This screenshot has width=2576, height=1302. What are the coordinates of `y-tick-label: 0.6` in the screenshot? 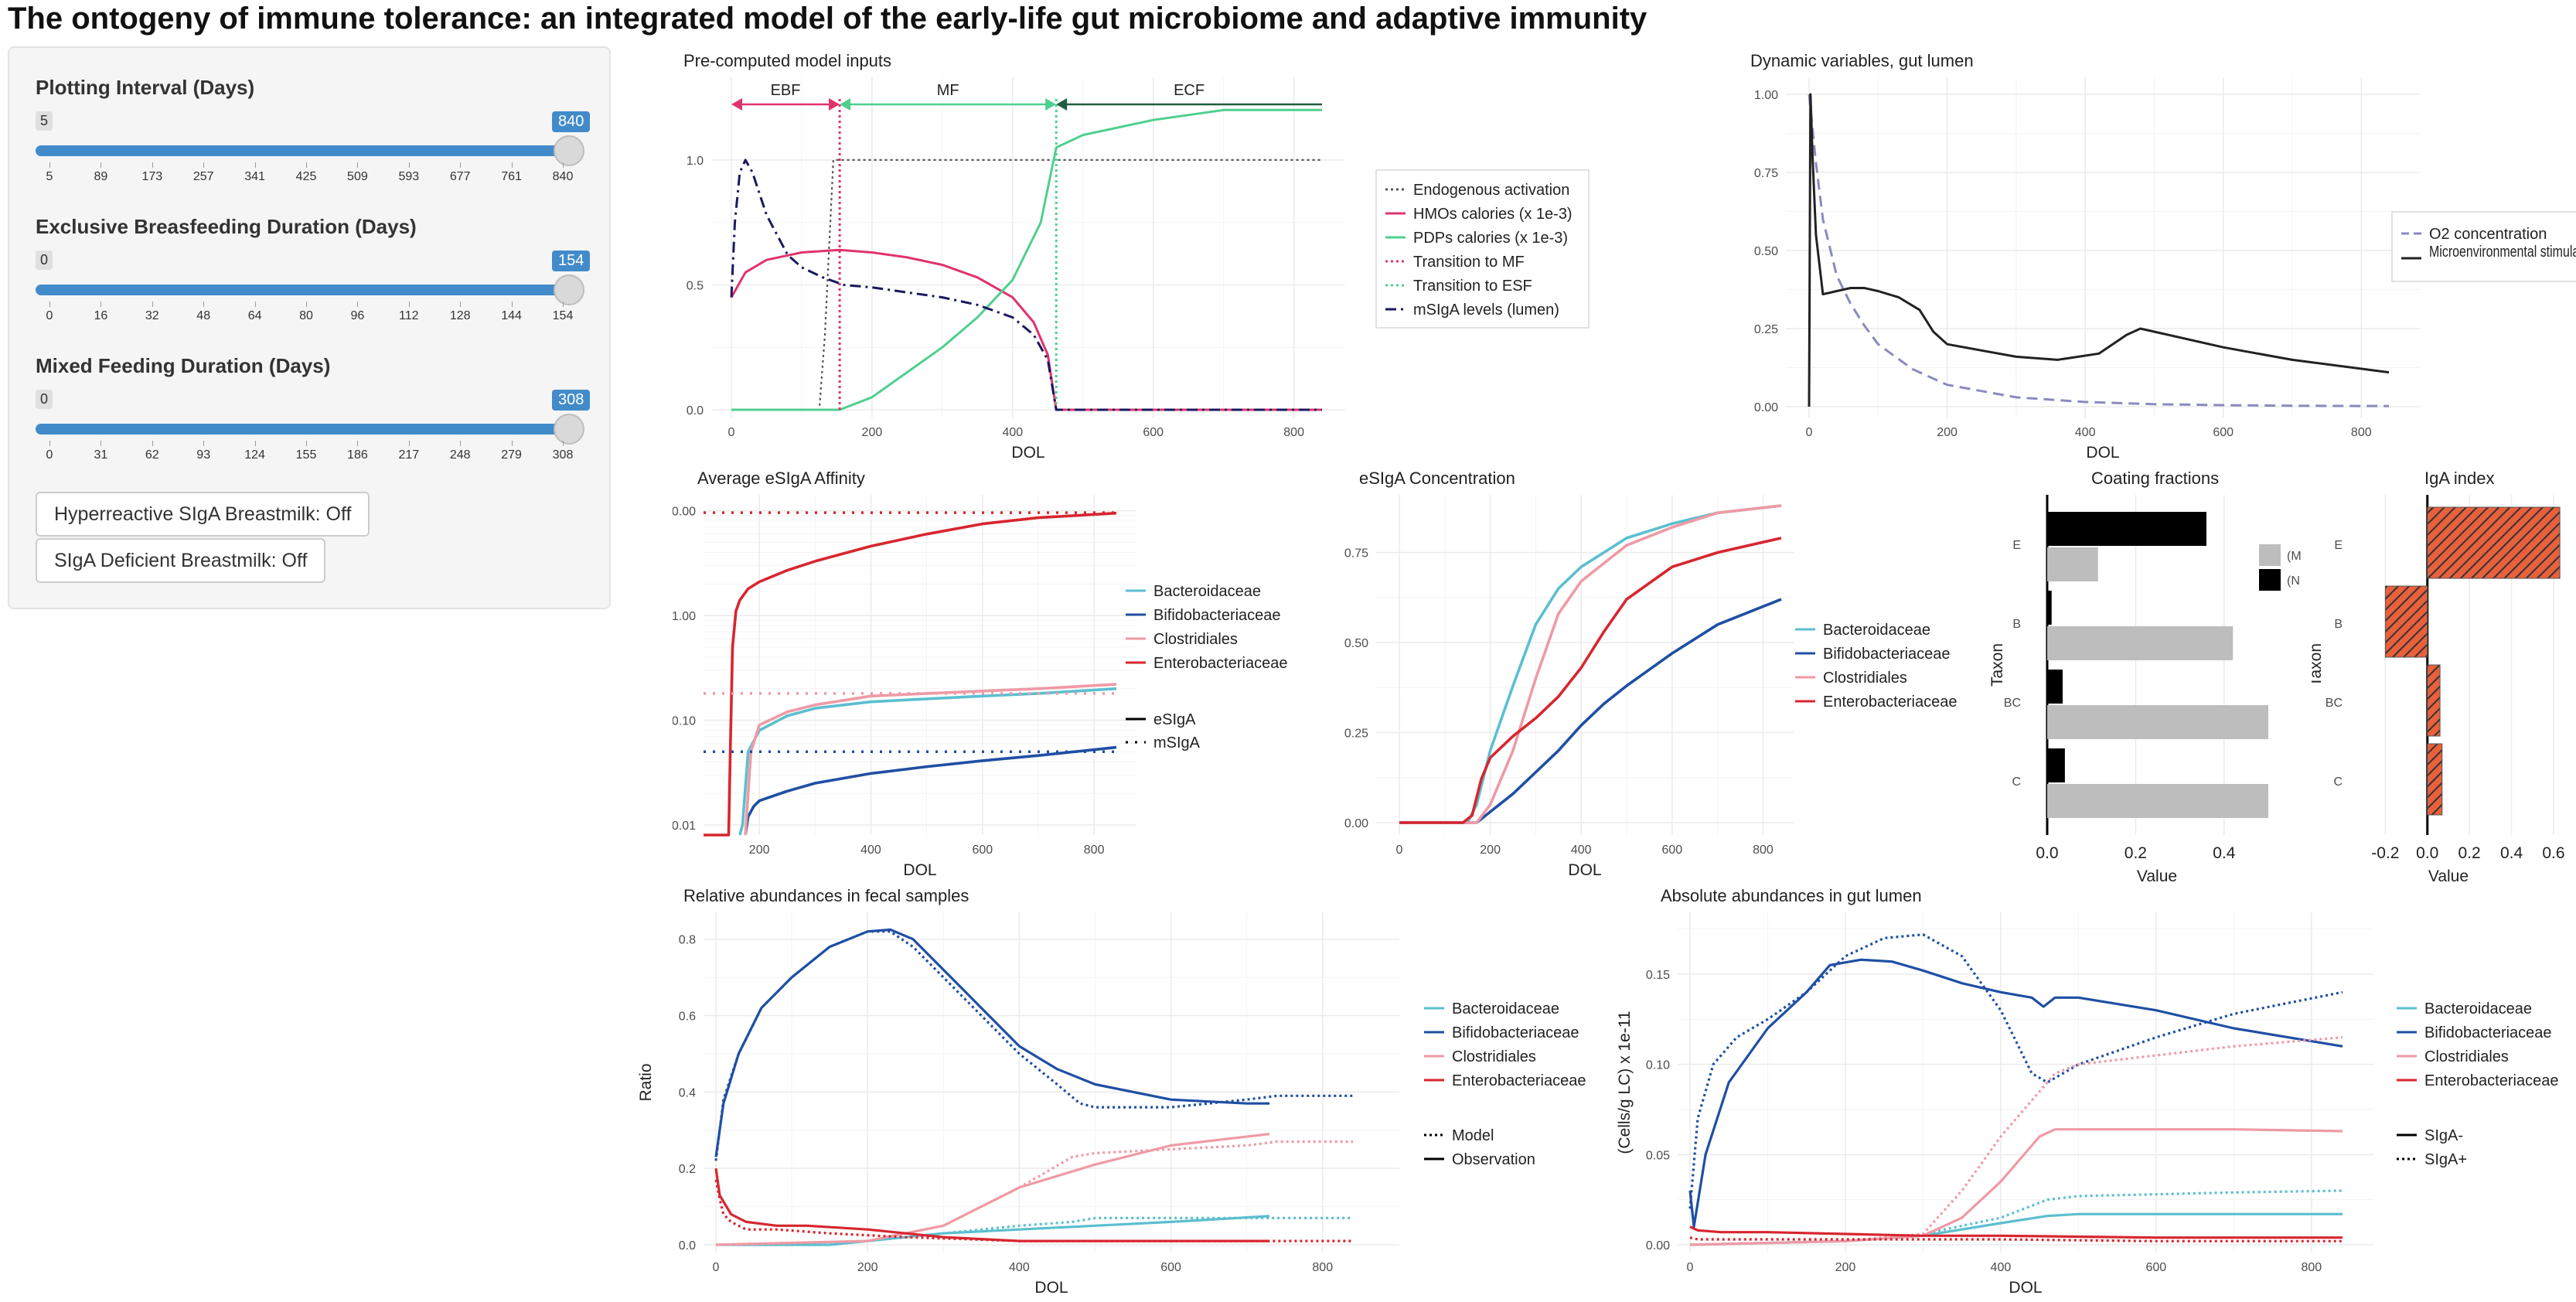 It's located at (687, 1018).